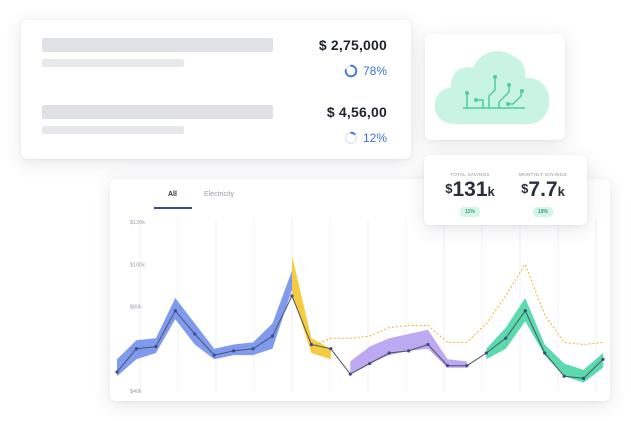 The height and width of the screenshot is (421, 631). I want to click on monthly-savings-value: $7.7k, so click(543, 189).